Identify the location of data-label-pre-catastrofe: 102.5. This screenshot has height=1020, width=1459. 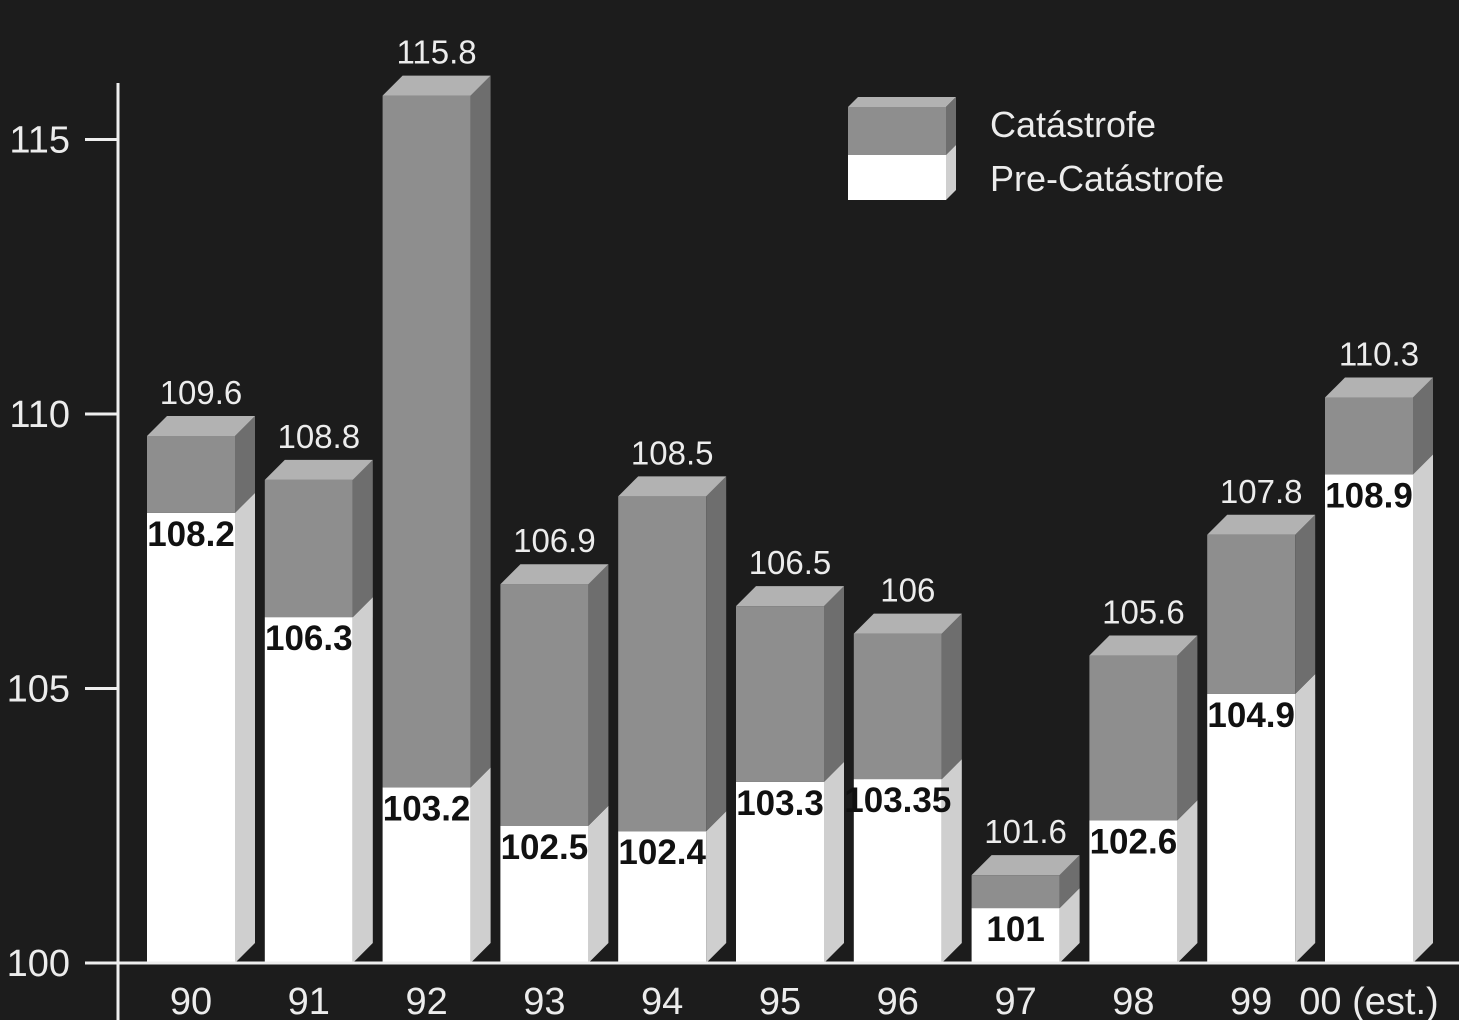
(545, 847).